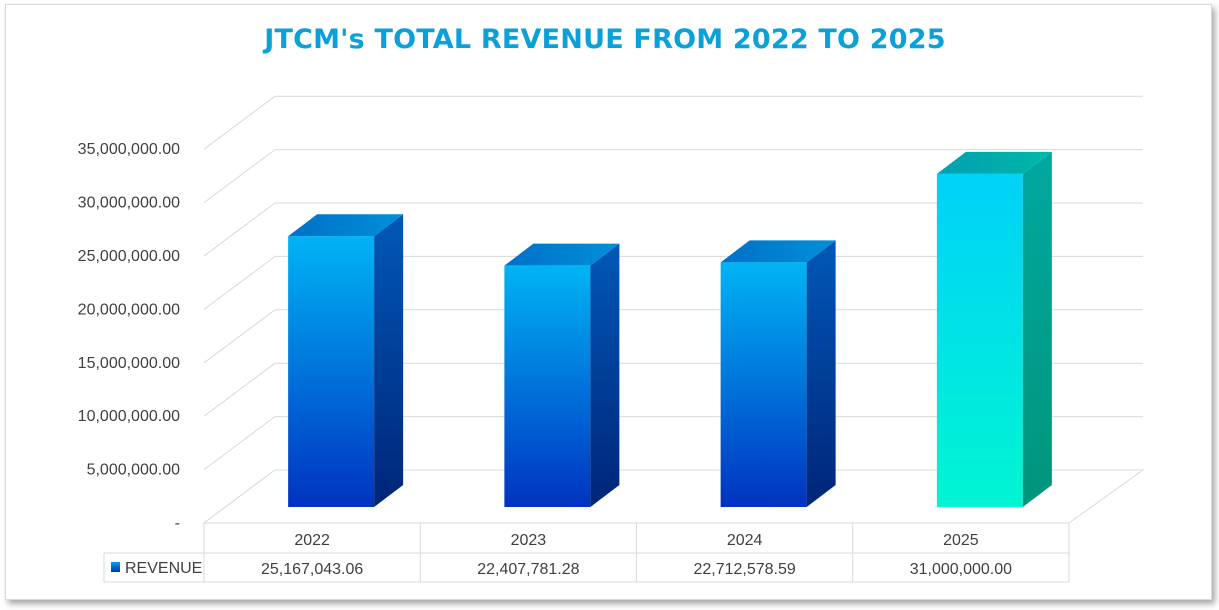 The height and width of the screenshot is (610, 1219). What do you see at coordinates (528, 569) in the screenshot?
I see `table-value: 22,407,781.28` at bounding box center [528, 569].